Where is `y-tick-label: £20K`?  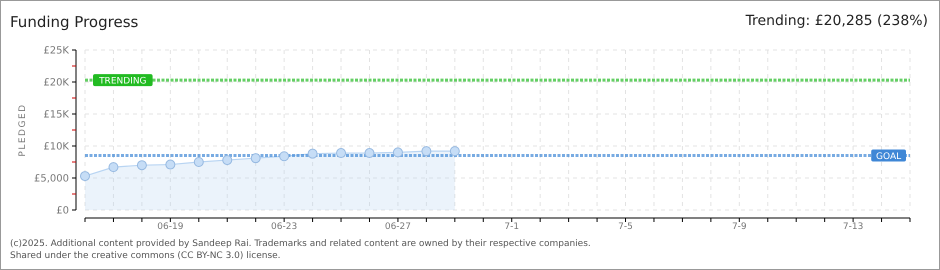 y-tick-label: £20K is located at coordinates (56, 83).